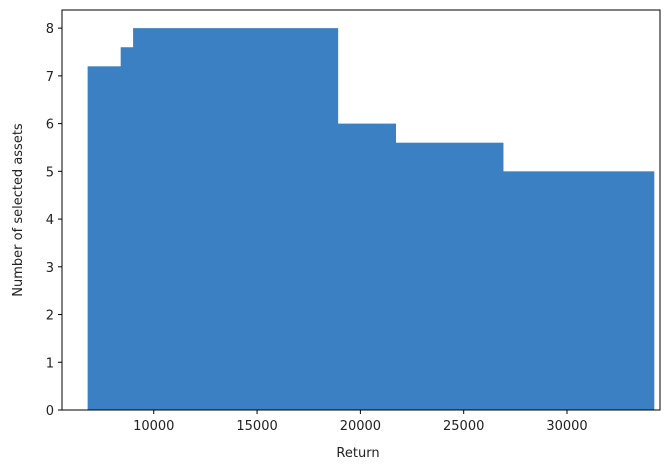 Image resolution: width=665 pixels, height=469 pixels. I want to click on y-tick-label: 4, so click(50, 220).